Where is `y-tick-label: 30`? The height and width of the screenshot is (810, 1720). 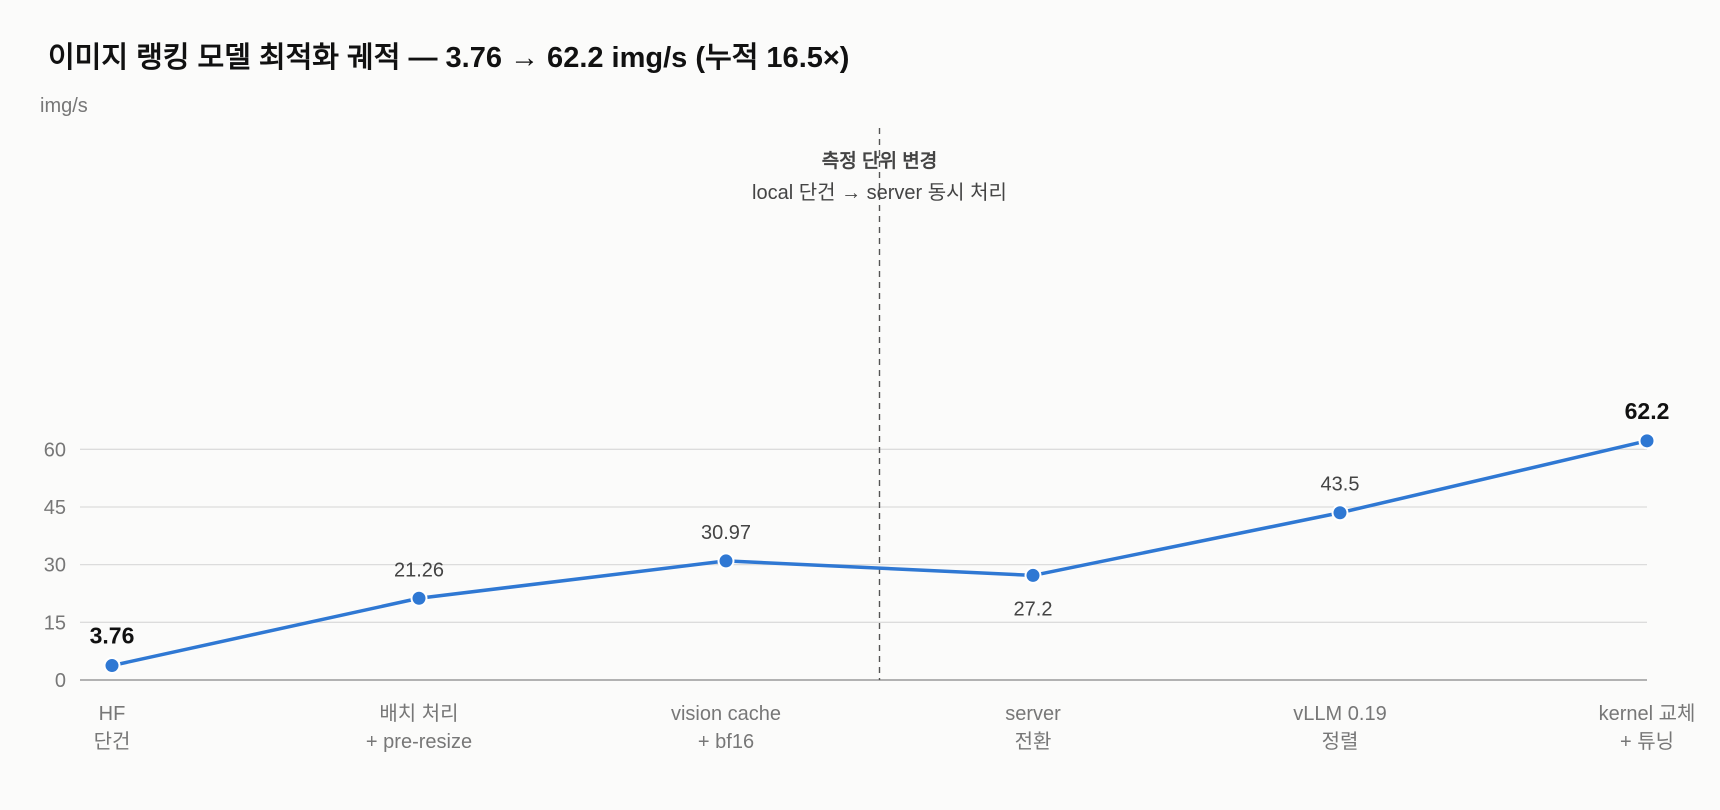 y-tick-label: 30 is located at coordinates (55, 566).